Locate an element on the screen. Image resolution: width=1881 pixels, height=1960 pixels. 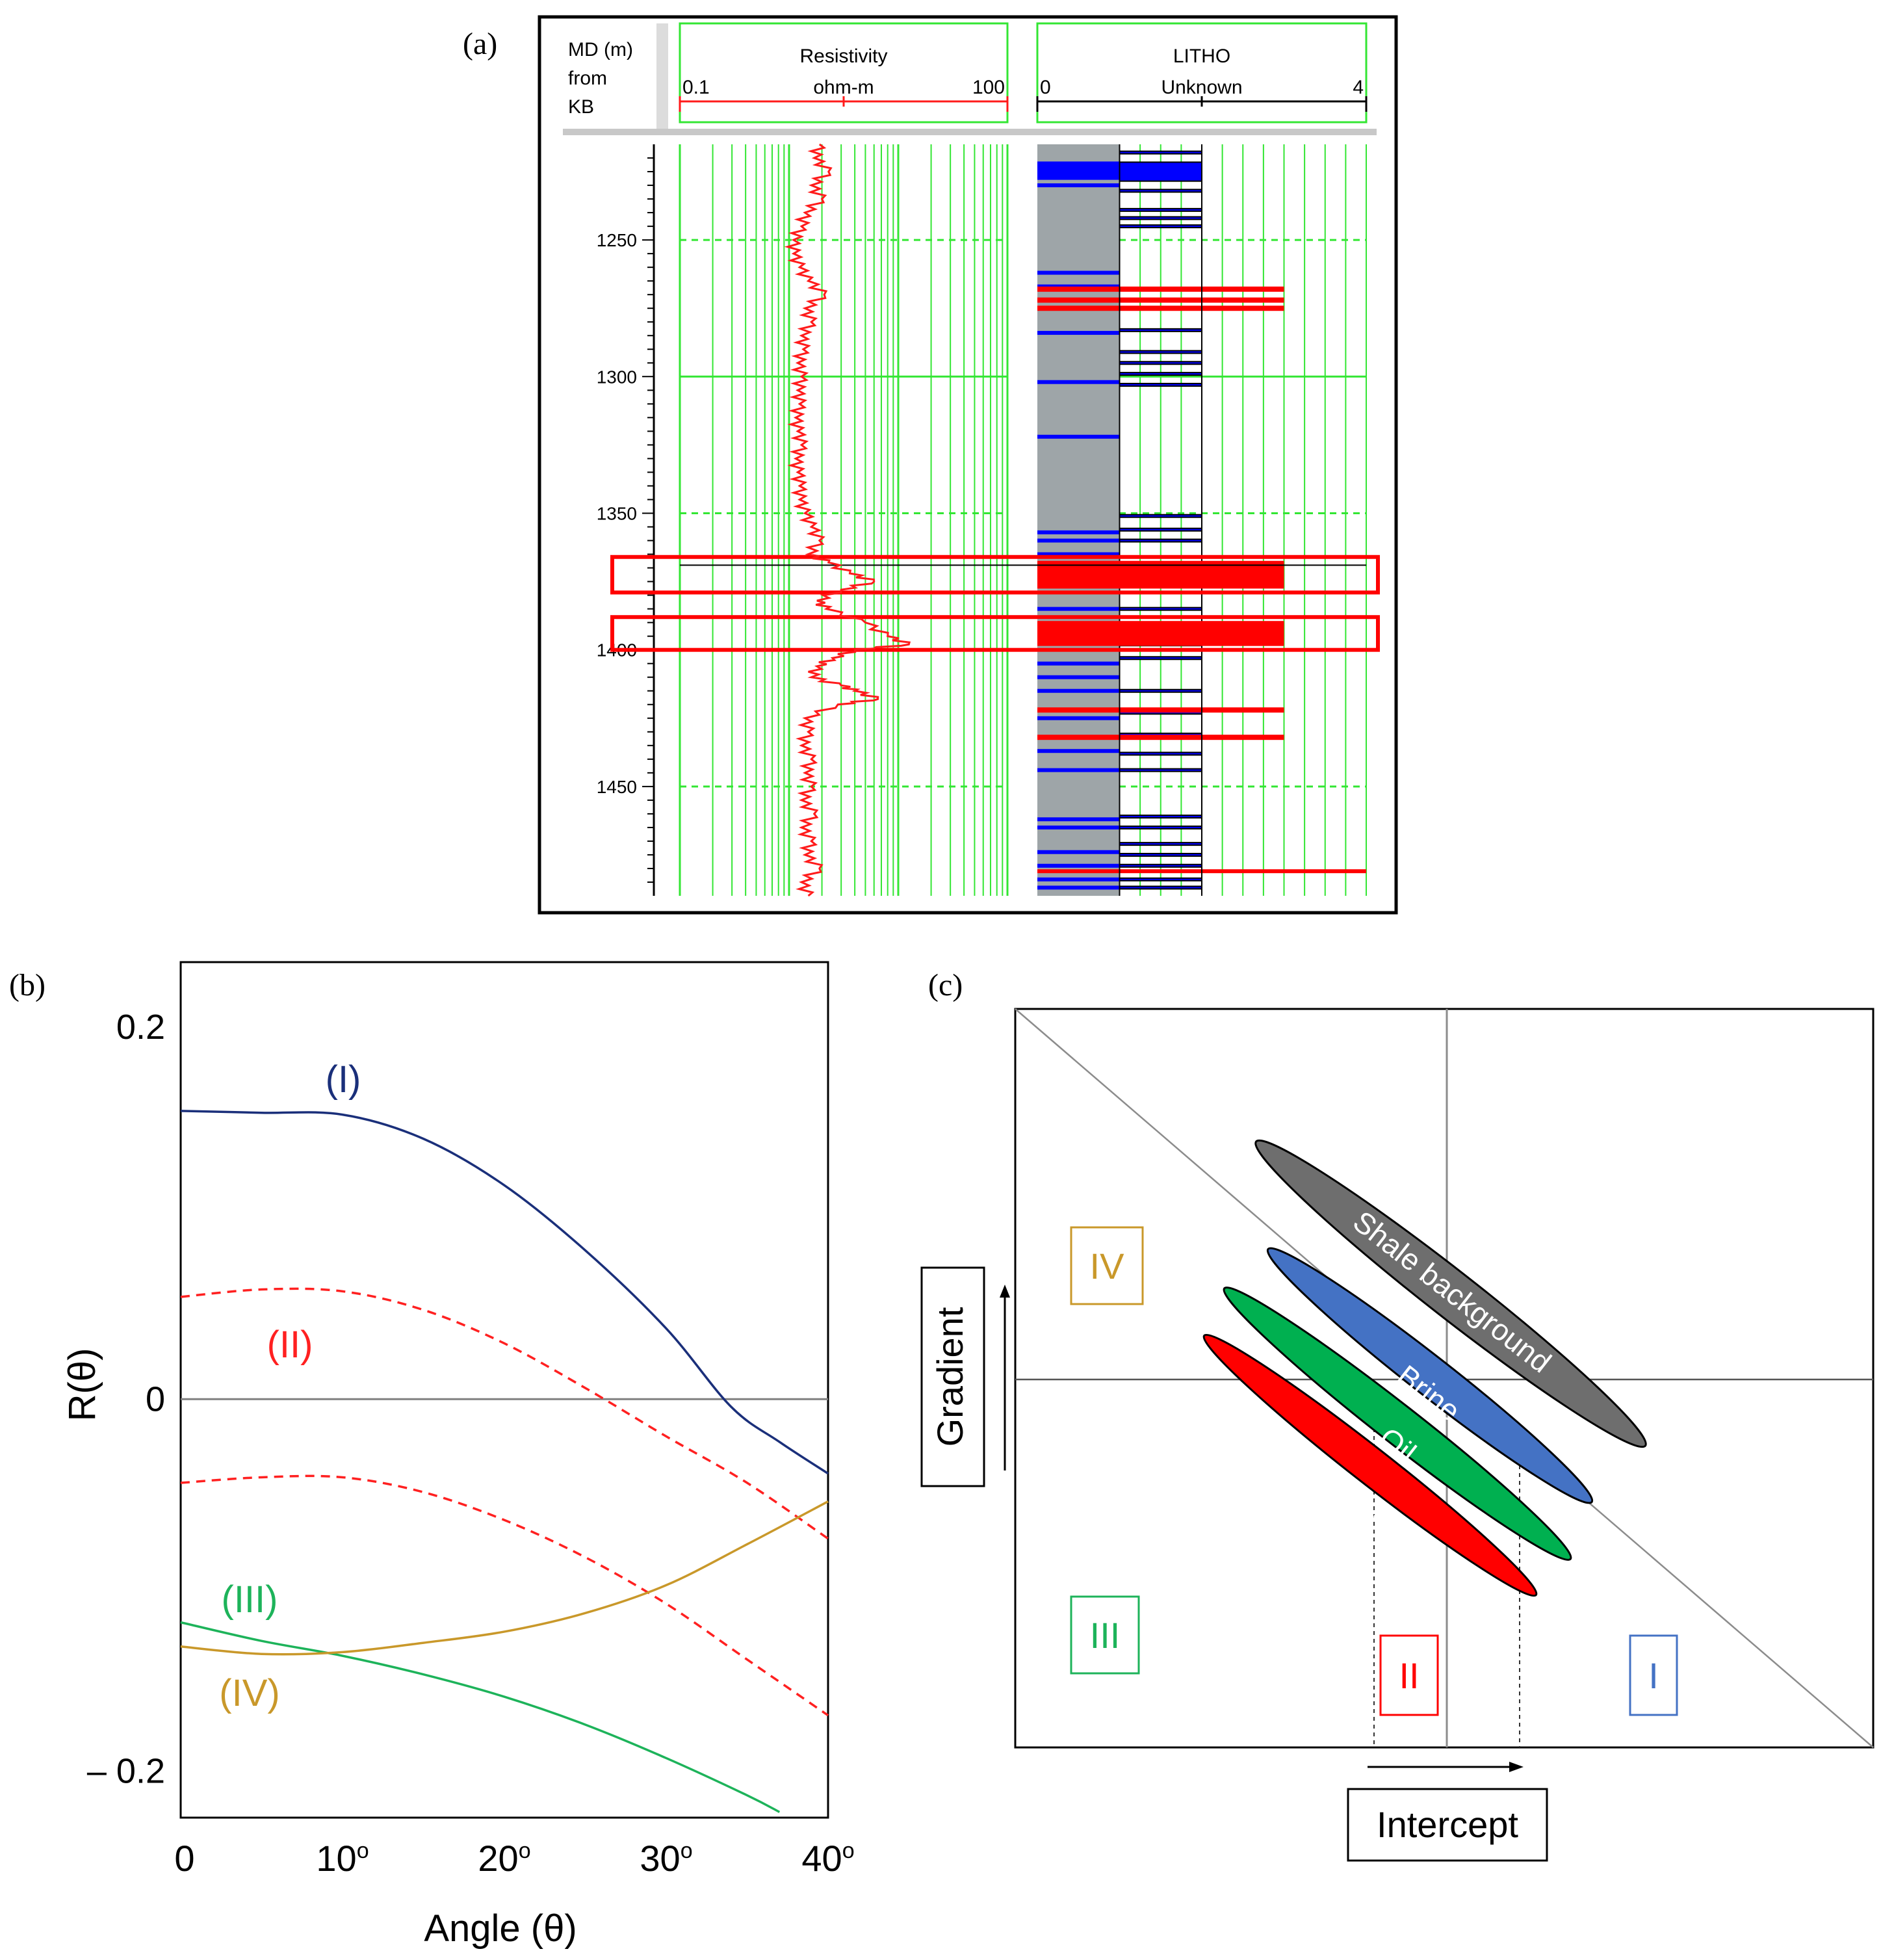
depth-tick-label: 1300 is located at coordinates (617, 377).